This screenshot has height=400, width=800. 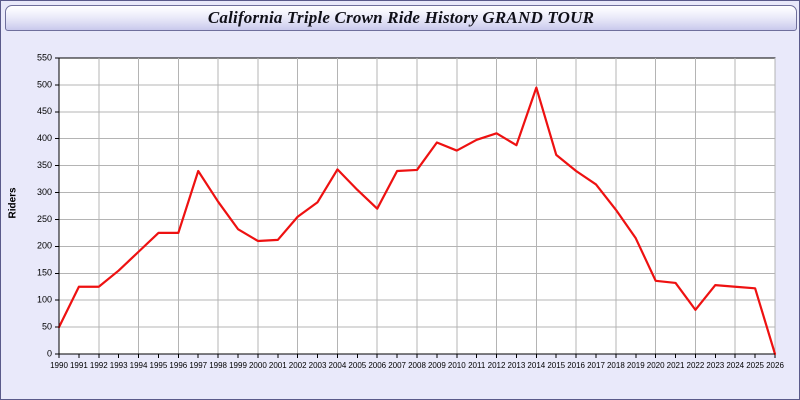 I want to click on svg-text: 1992, so click(x=99, y=365).